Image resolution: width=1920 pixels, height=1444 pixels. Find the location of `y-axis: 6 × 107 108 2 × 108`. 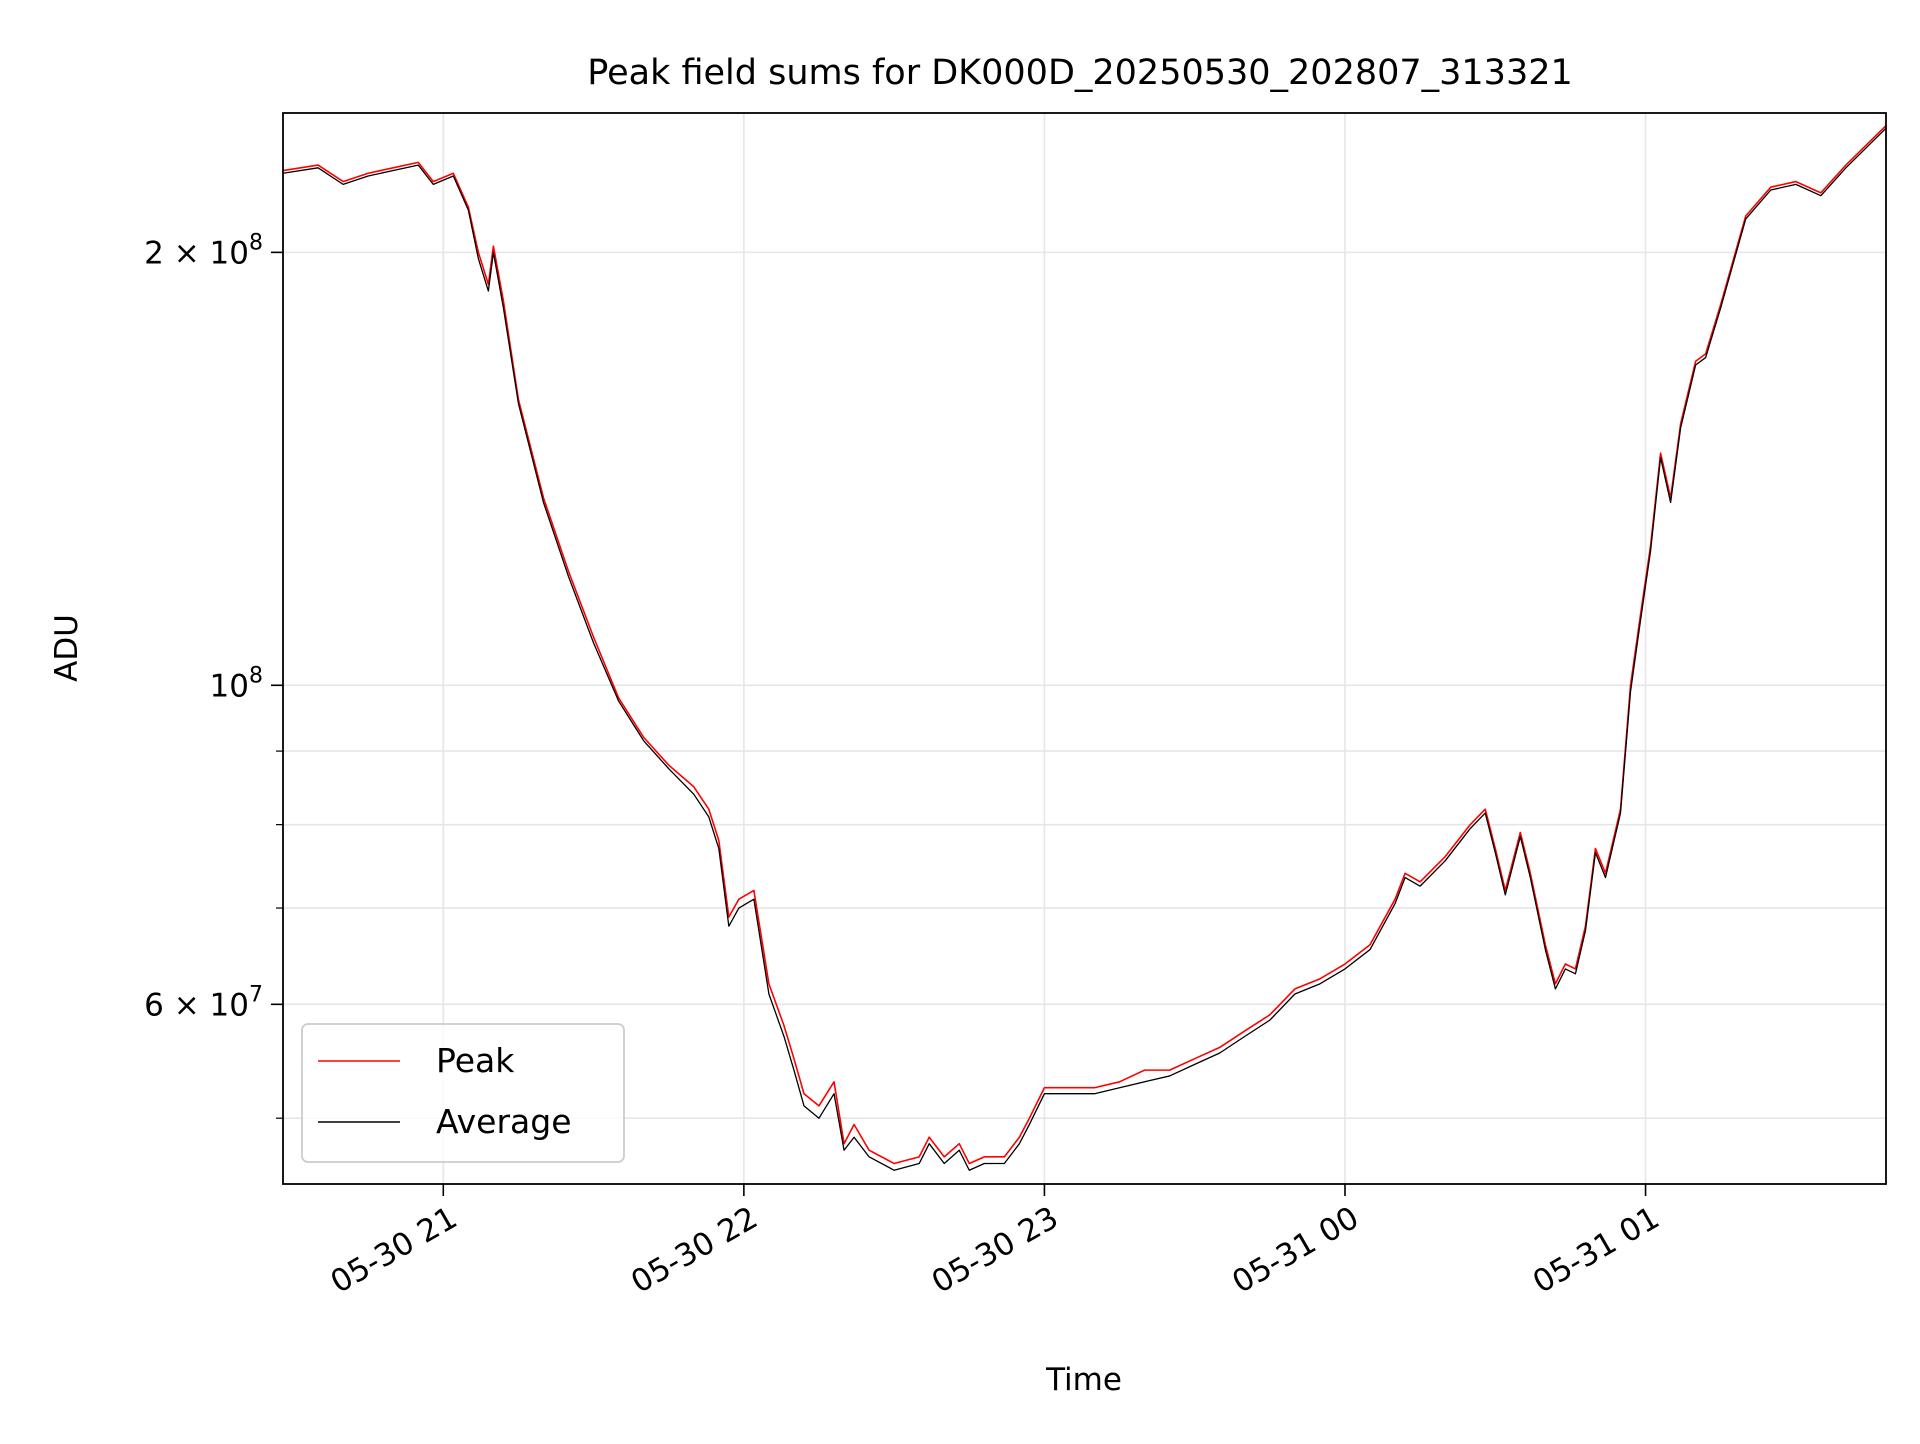

y-axis: 6 × 107 108 2 × 108 is located at coordinates (213, 674).